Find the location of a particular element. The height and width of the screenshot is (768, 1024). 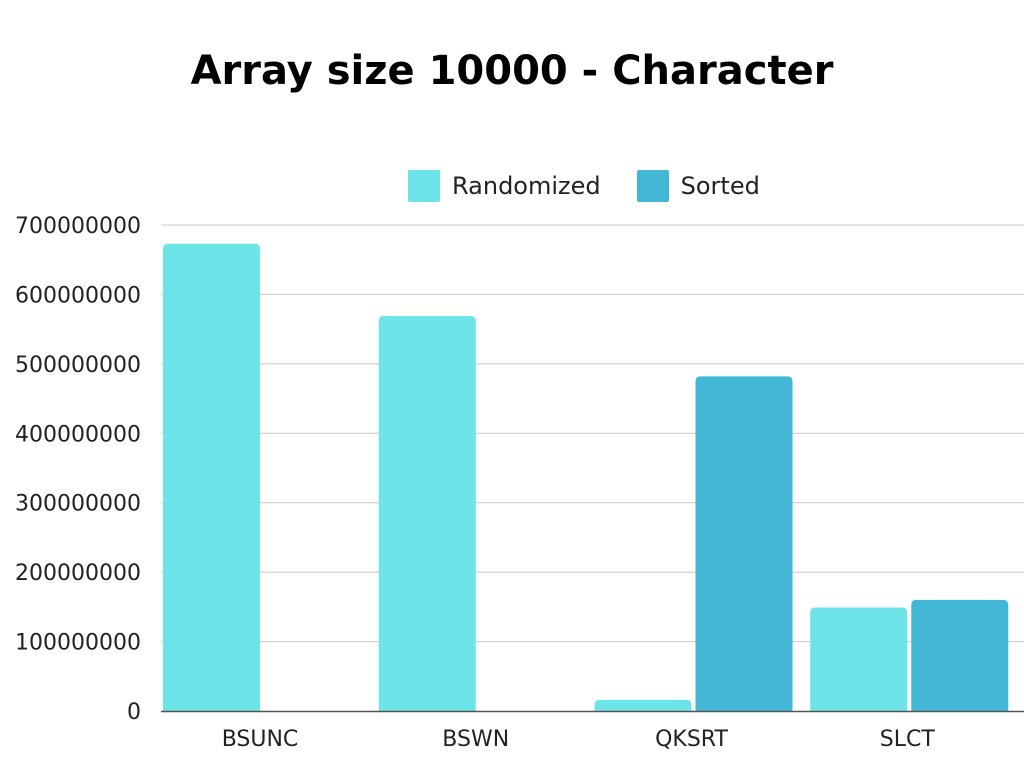

bar-randomized-qksrt is located at coordinates (643, 705).